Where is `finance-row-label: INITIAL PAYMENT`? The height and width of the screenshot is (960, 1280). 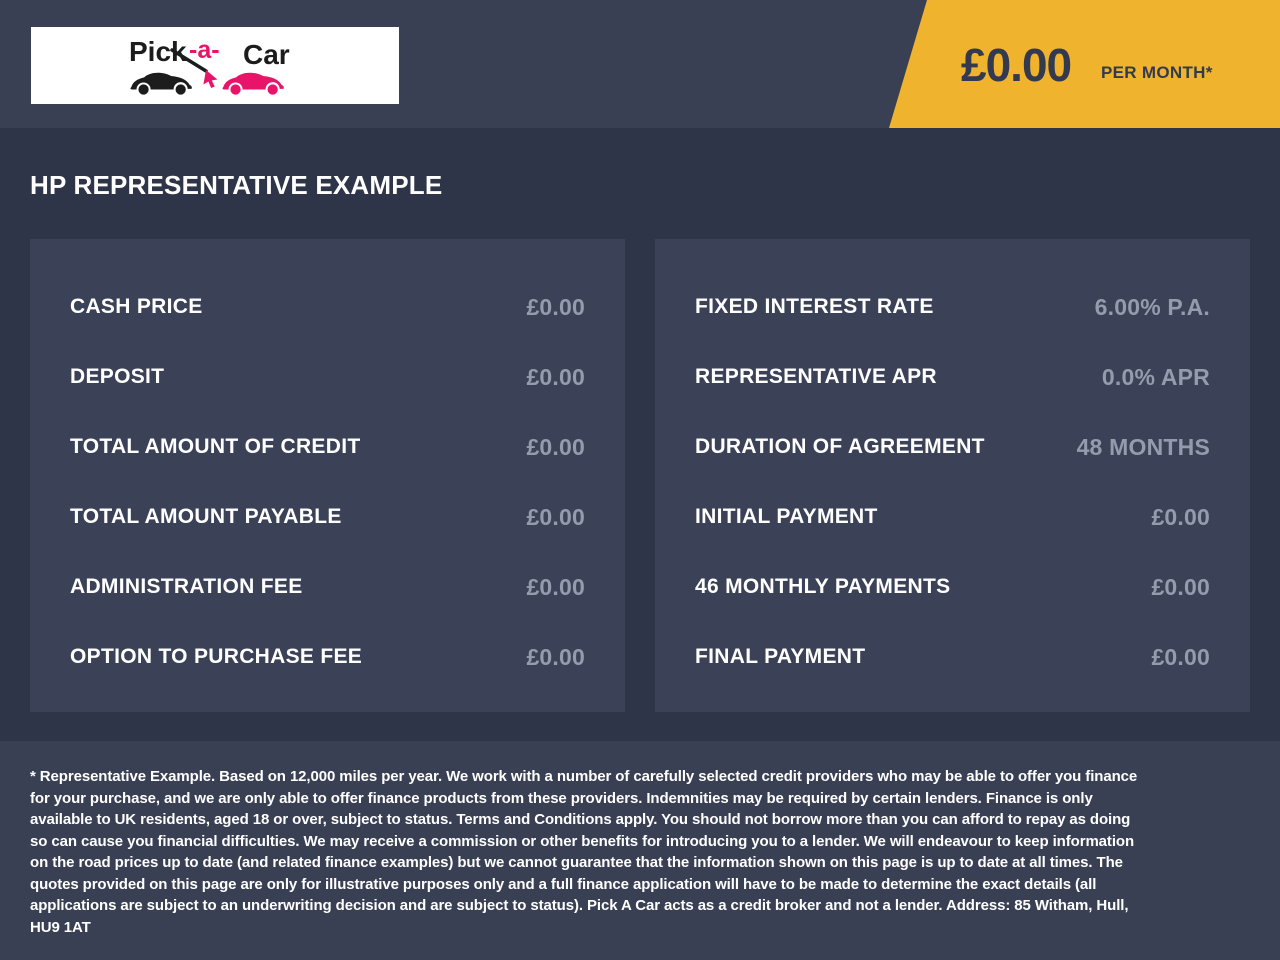
finance-row-label: INITIAL PAYMENT is located at coordinates (786, 516).